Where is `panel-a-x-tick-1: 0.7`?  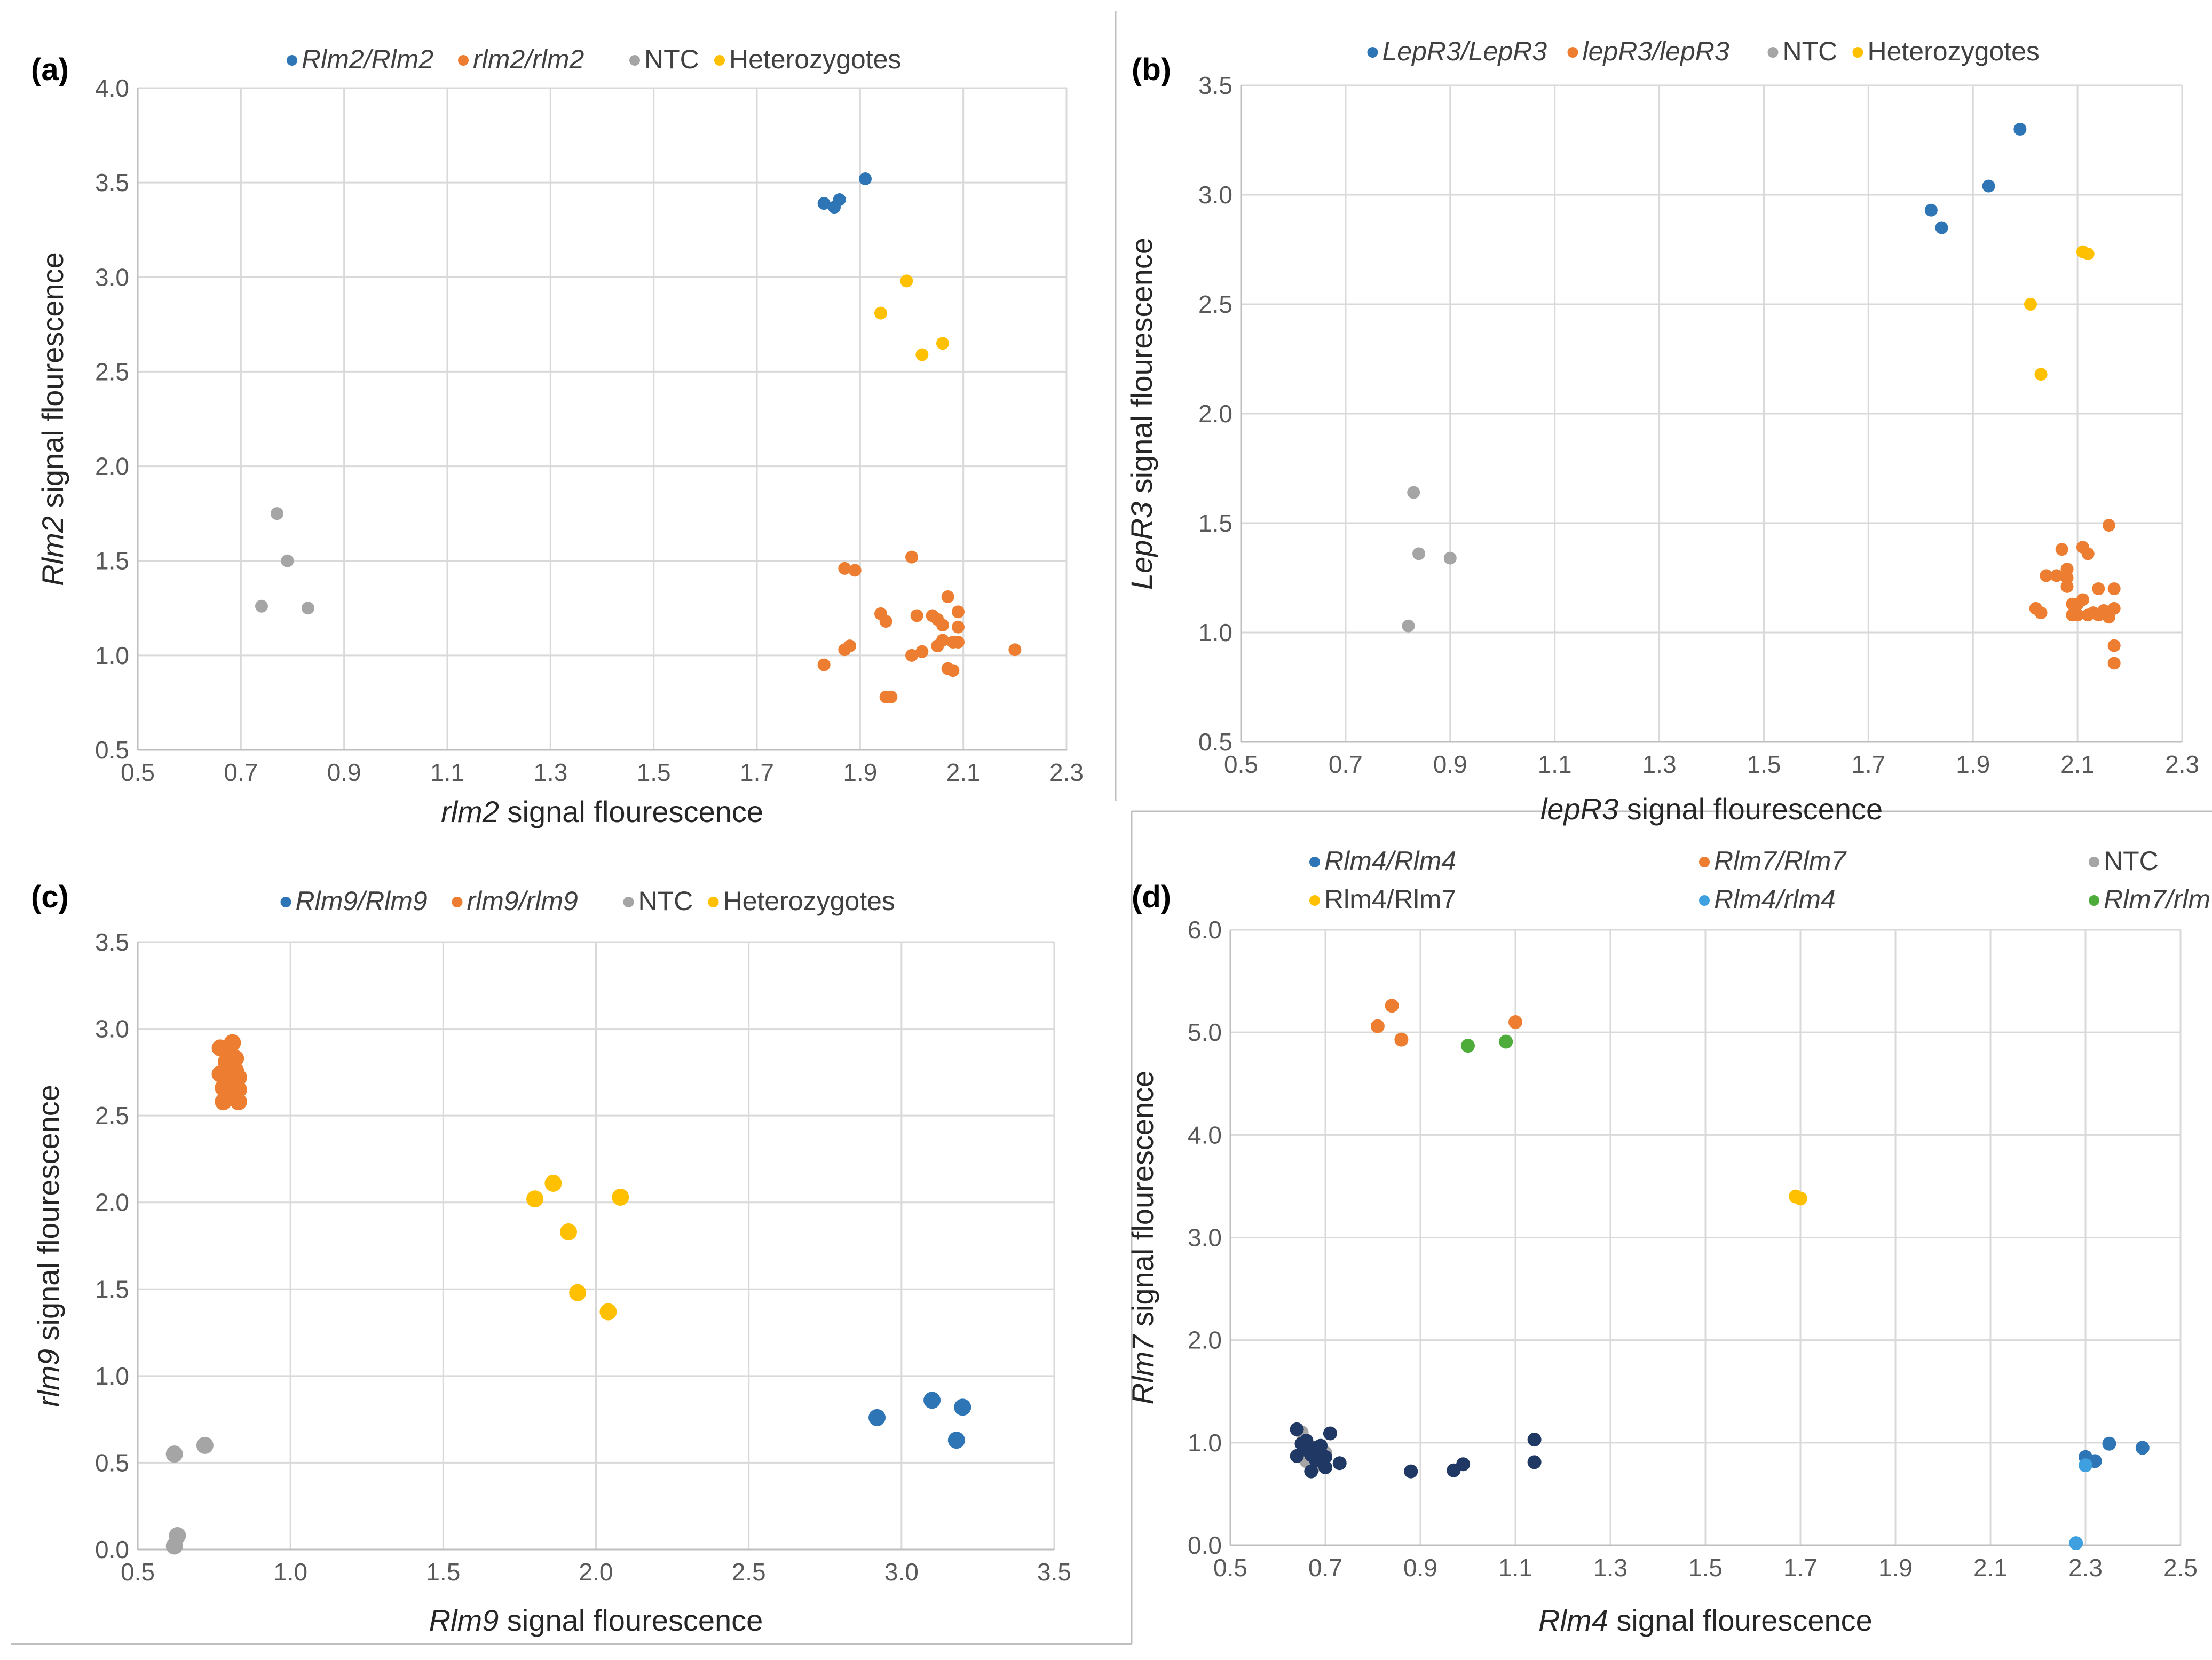 panel-a-x-tick-1: 0.7 is located at coordinates (241, 772).